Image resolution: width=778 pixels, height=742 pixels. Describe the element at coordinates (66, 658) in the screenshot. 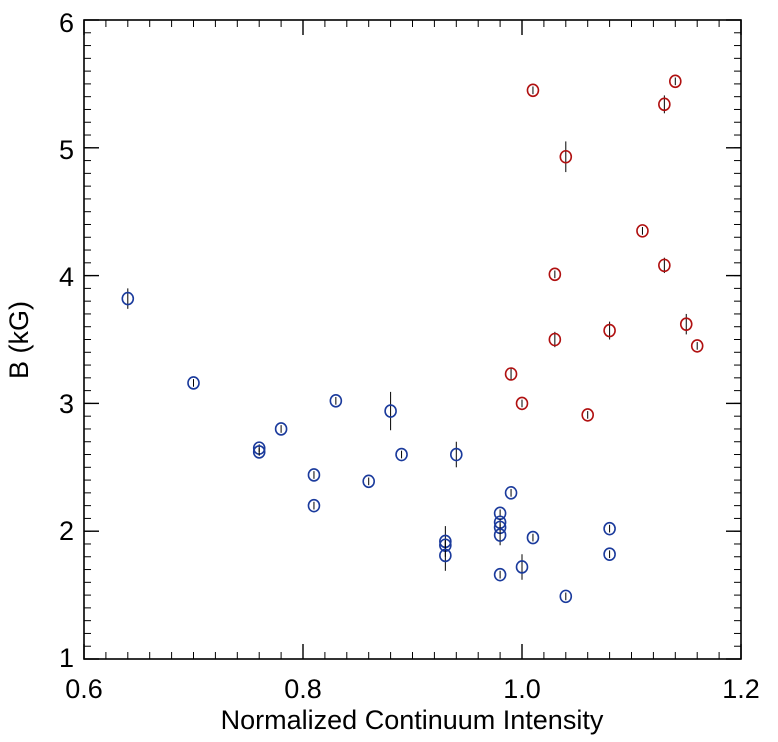

I see `y-tick-label-0: 1` at that location.